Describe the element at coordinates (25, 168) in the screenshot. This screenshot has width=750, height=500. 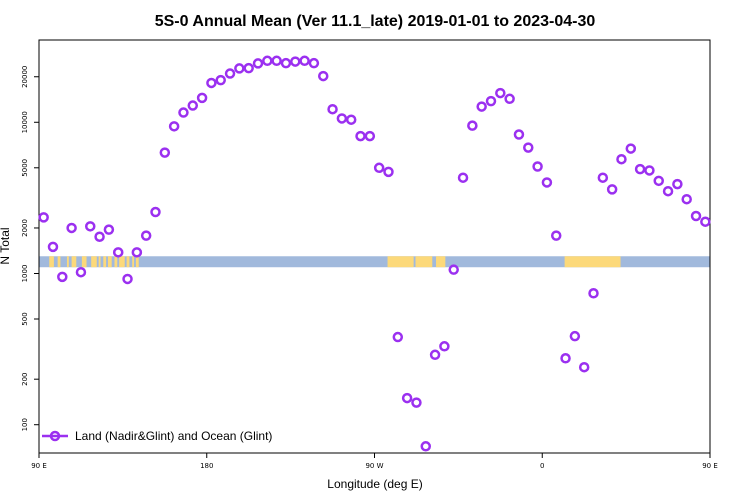
I see `y-tick-label: 5000` at that location.